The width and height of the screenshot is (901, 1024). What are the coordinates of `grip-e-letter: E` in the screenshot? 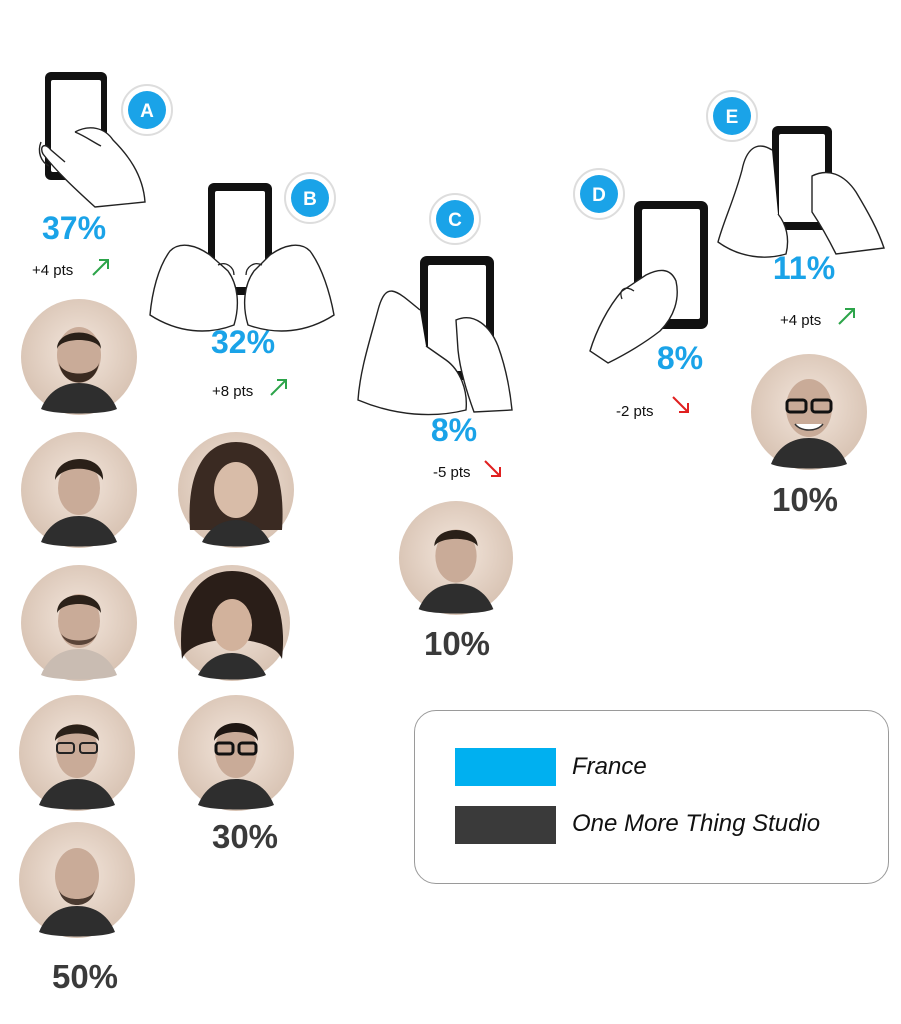 It's located at (732, 117).